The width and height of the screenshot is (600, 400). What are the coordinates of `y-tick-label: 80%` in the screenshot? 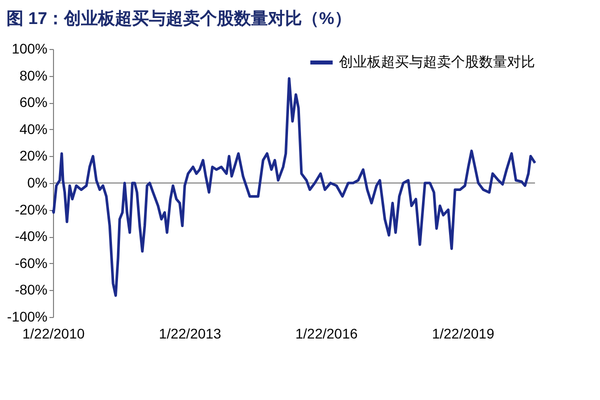 It's located at (33, 75).